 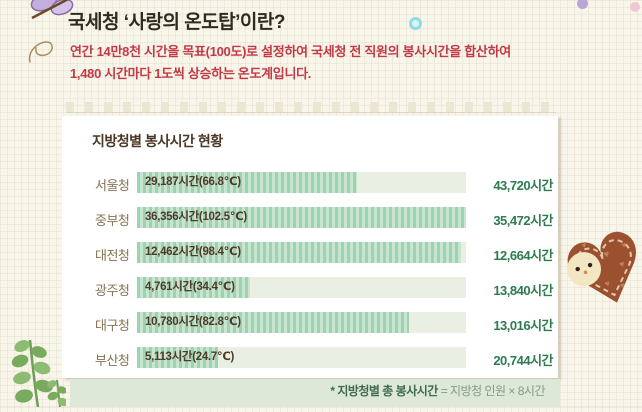 I want to click on bar-track: 29,187시간(66.8℃), so click(x=301, y=182).